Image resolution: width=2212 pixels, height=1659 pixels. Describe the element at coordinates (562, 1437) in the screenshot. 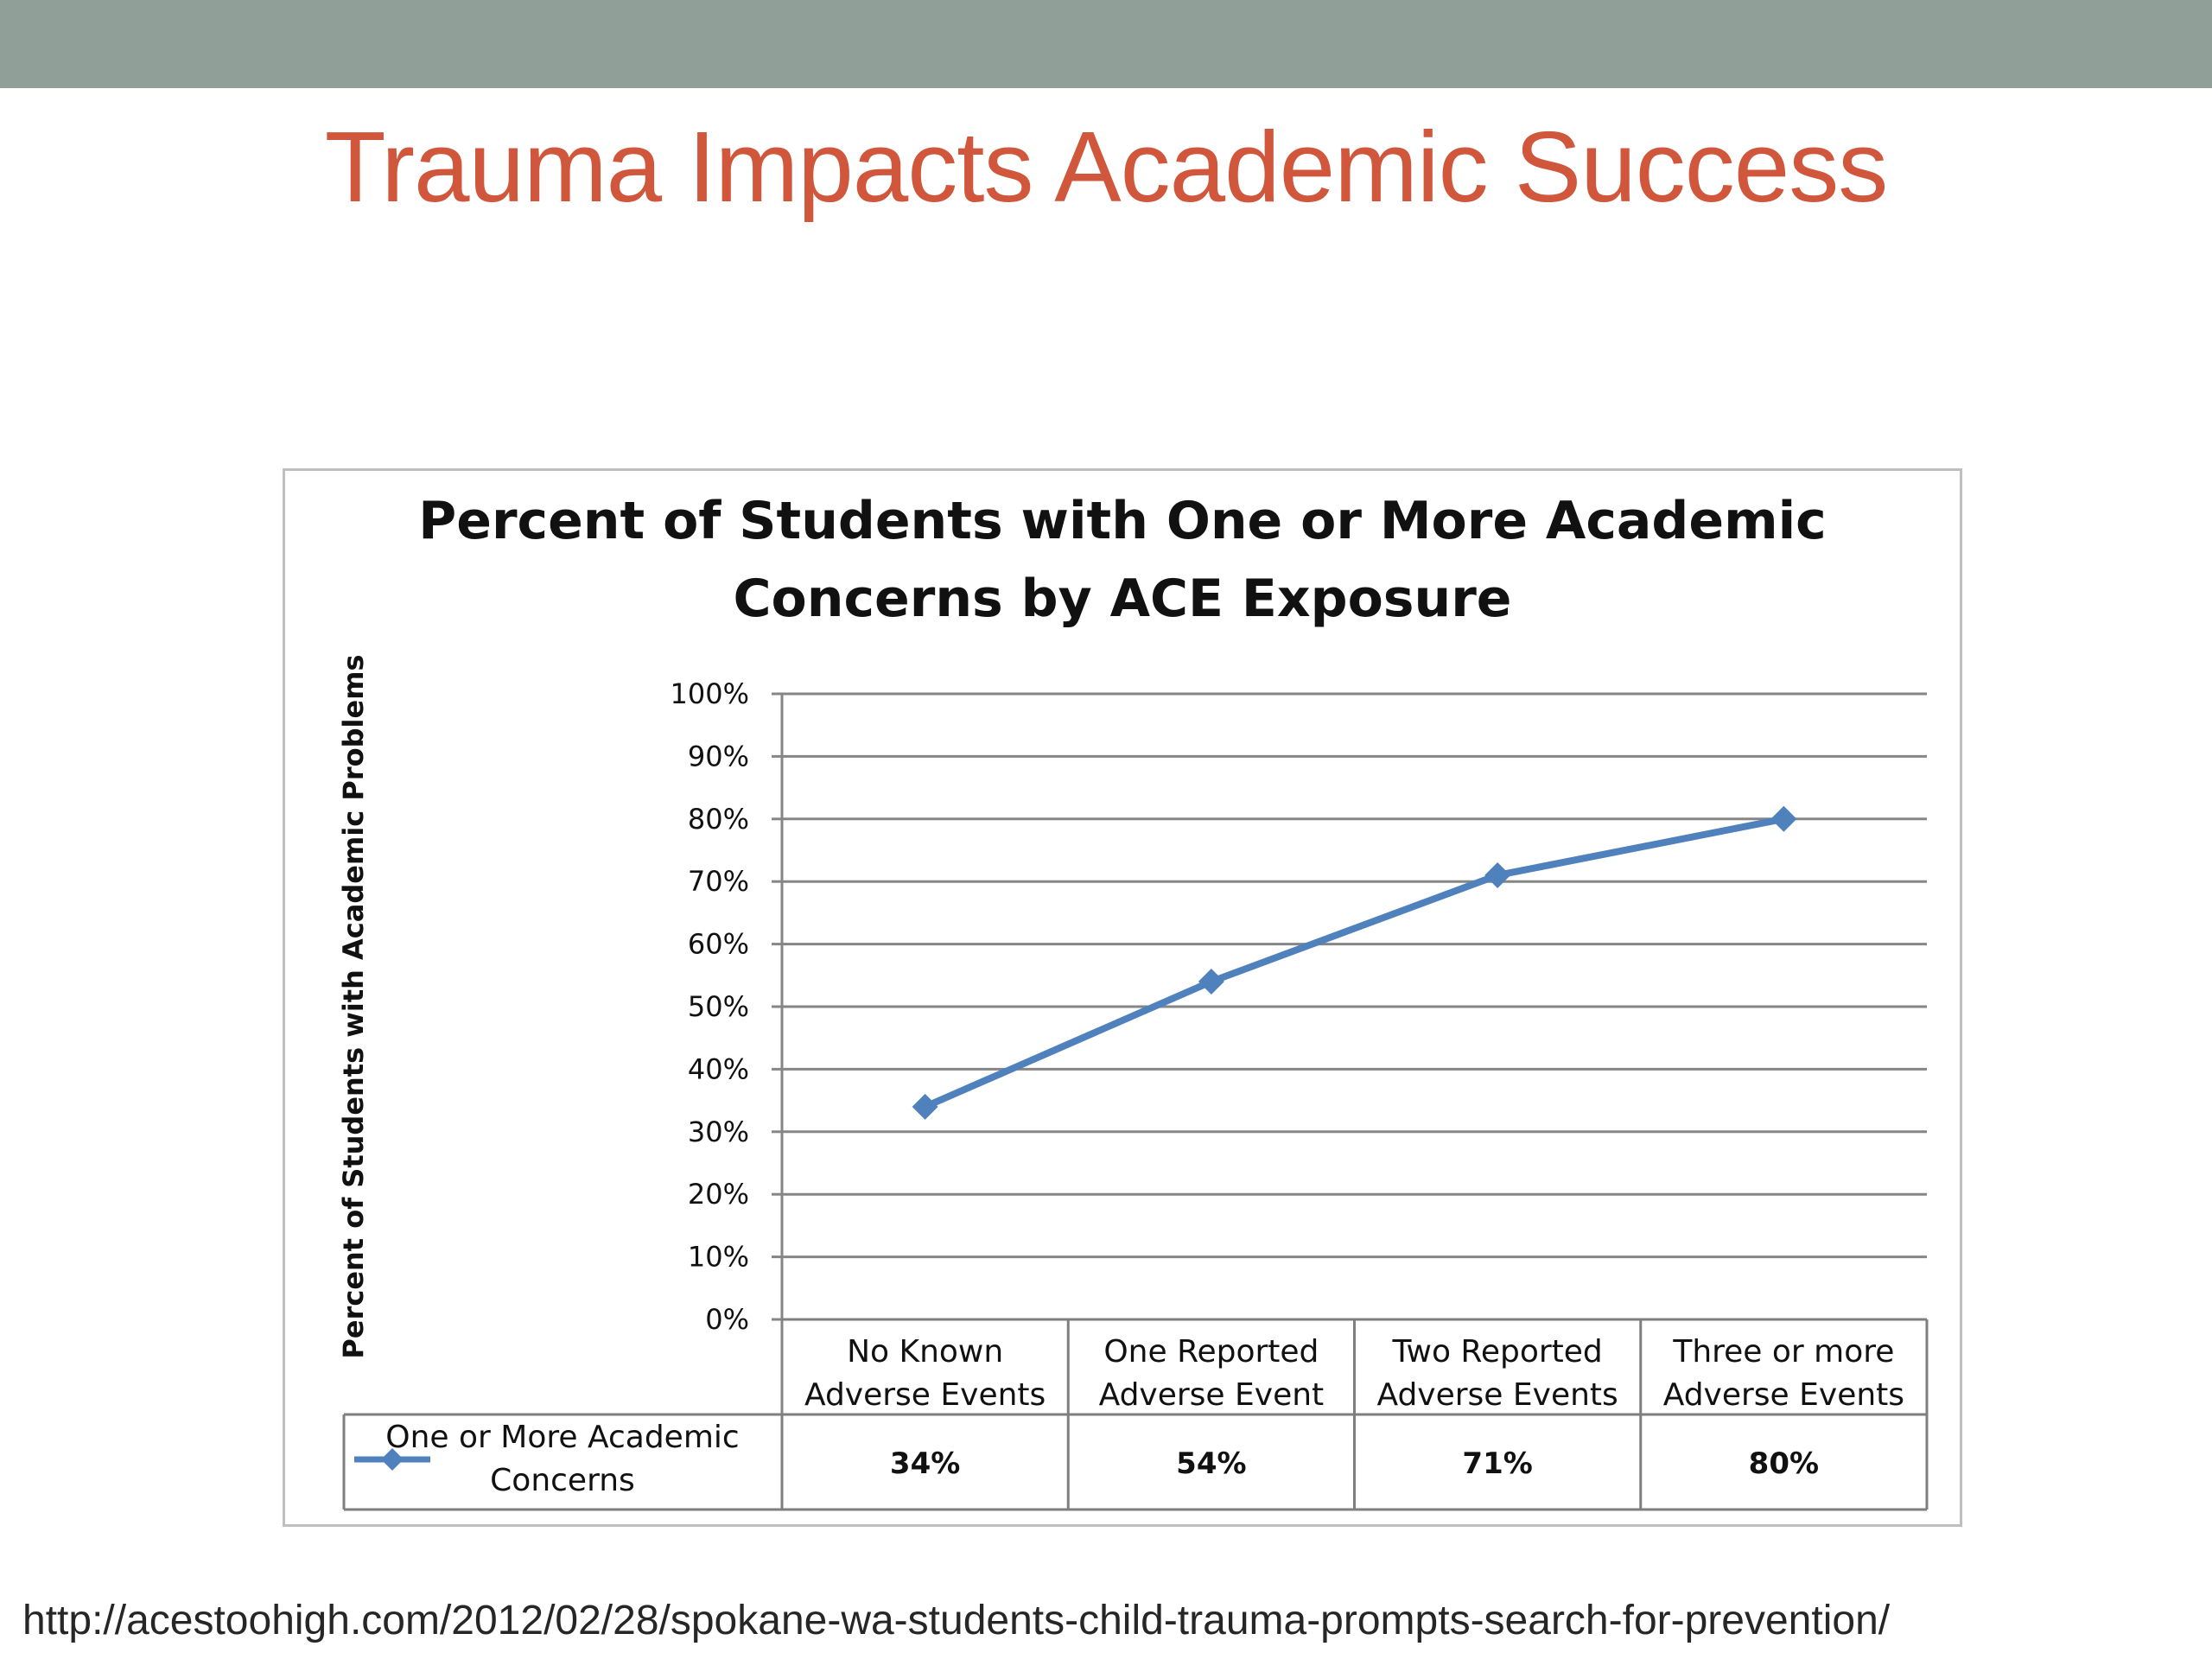

I see `legend-series-label: One or More Academic` at that location.